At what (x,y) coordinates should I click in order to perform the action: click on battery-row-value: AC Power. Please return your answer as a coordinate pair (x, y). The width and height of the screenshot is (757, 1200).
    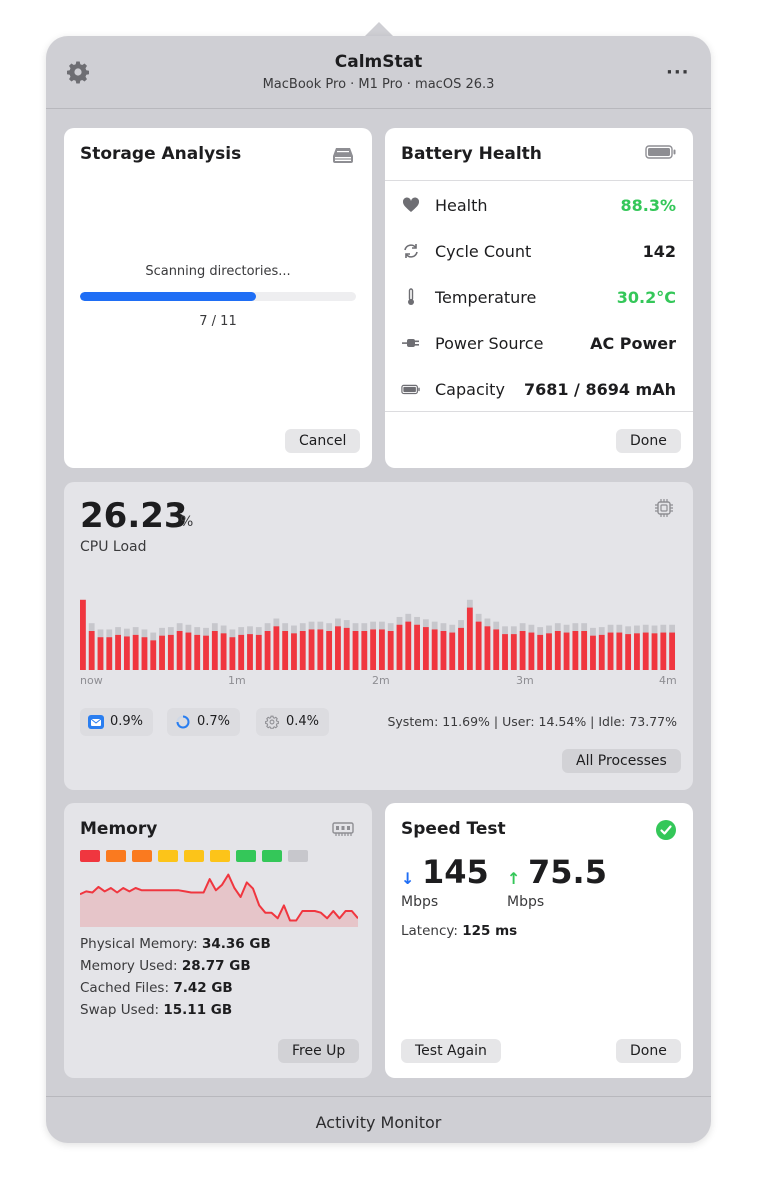
    Looking at the image, I should click on (633, 343).